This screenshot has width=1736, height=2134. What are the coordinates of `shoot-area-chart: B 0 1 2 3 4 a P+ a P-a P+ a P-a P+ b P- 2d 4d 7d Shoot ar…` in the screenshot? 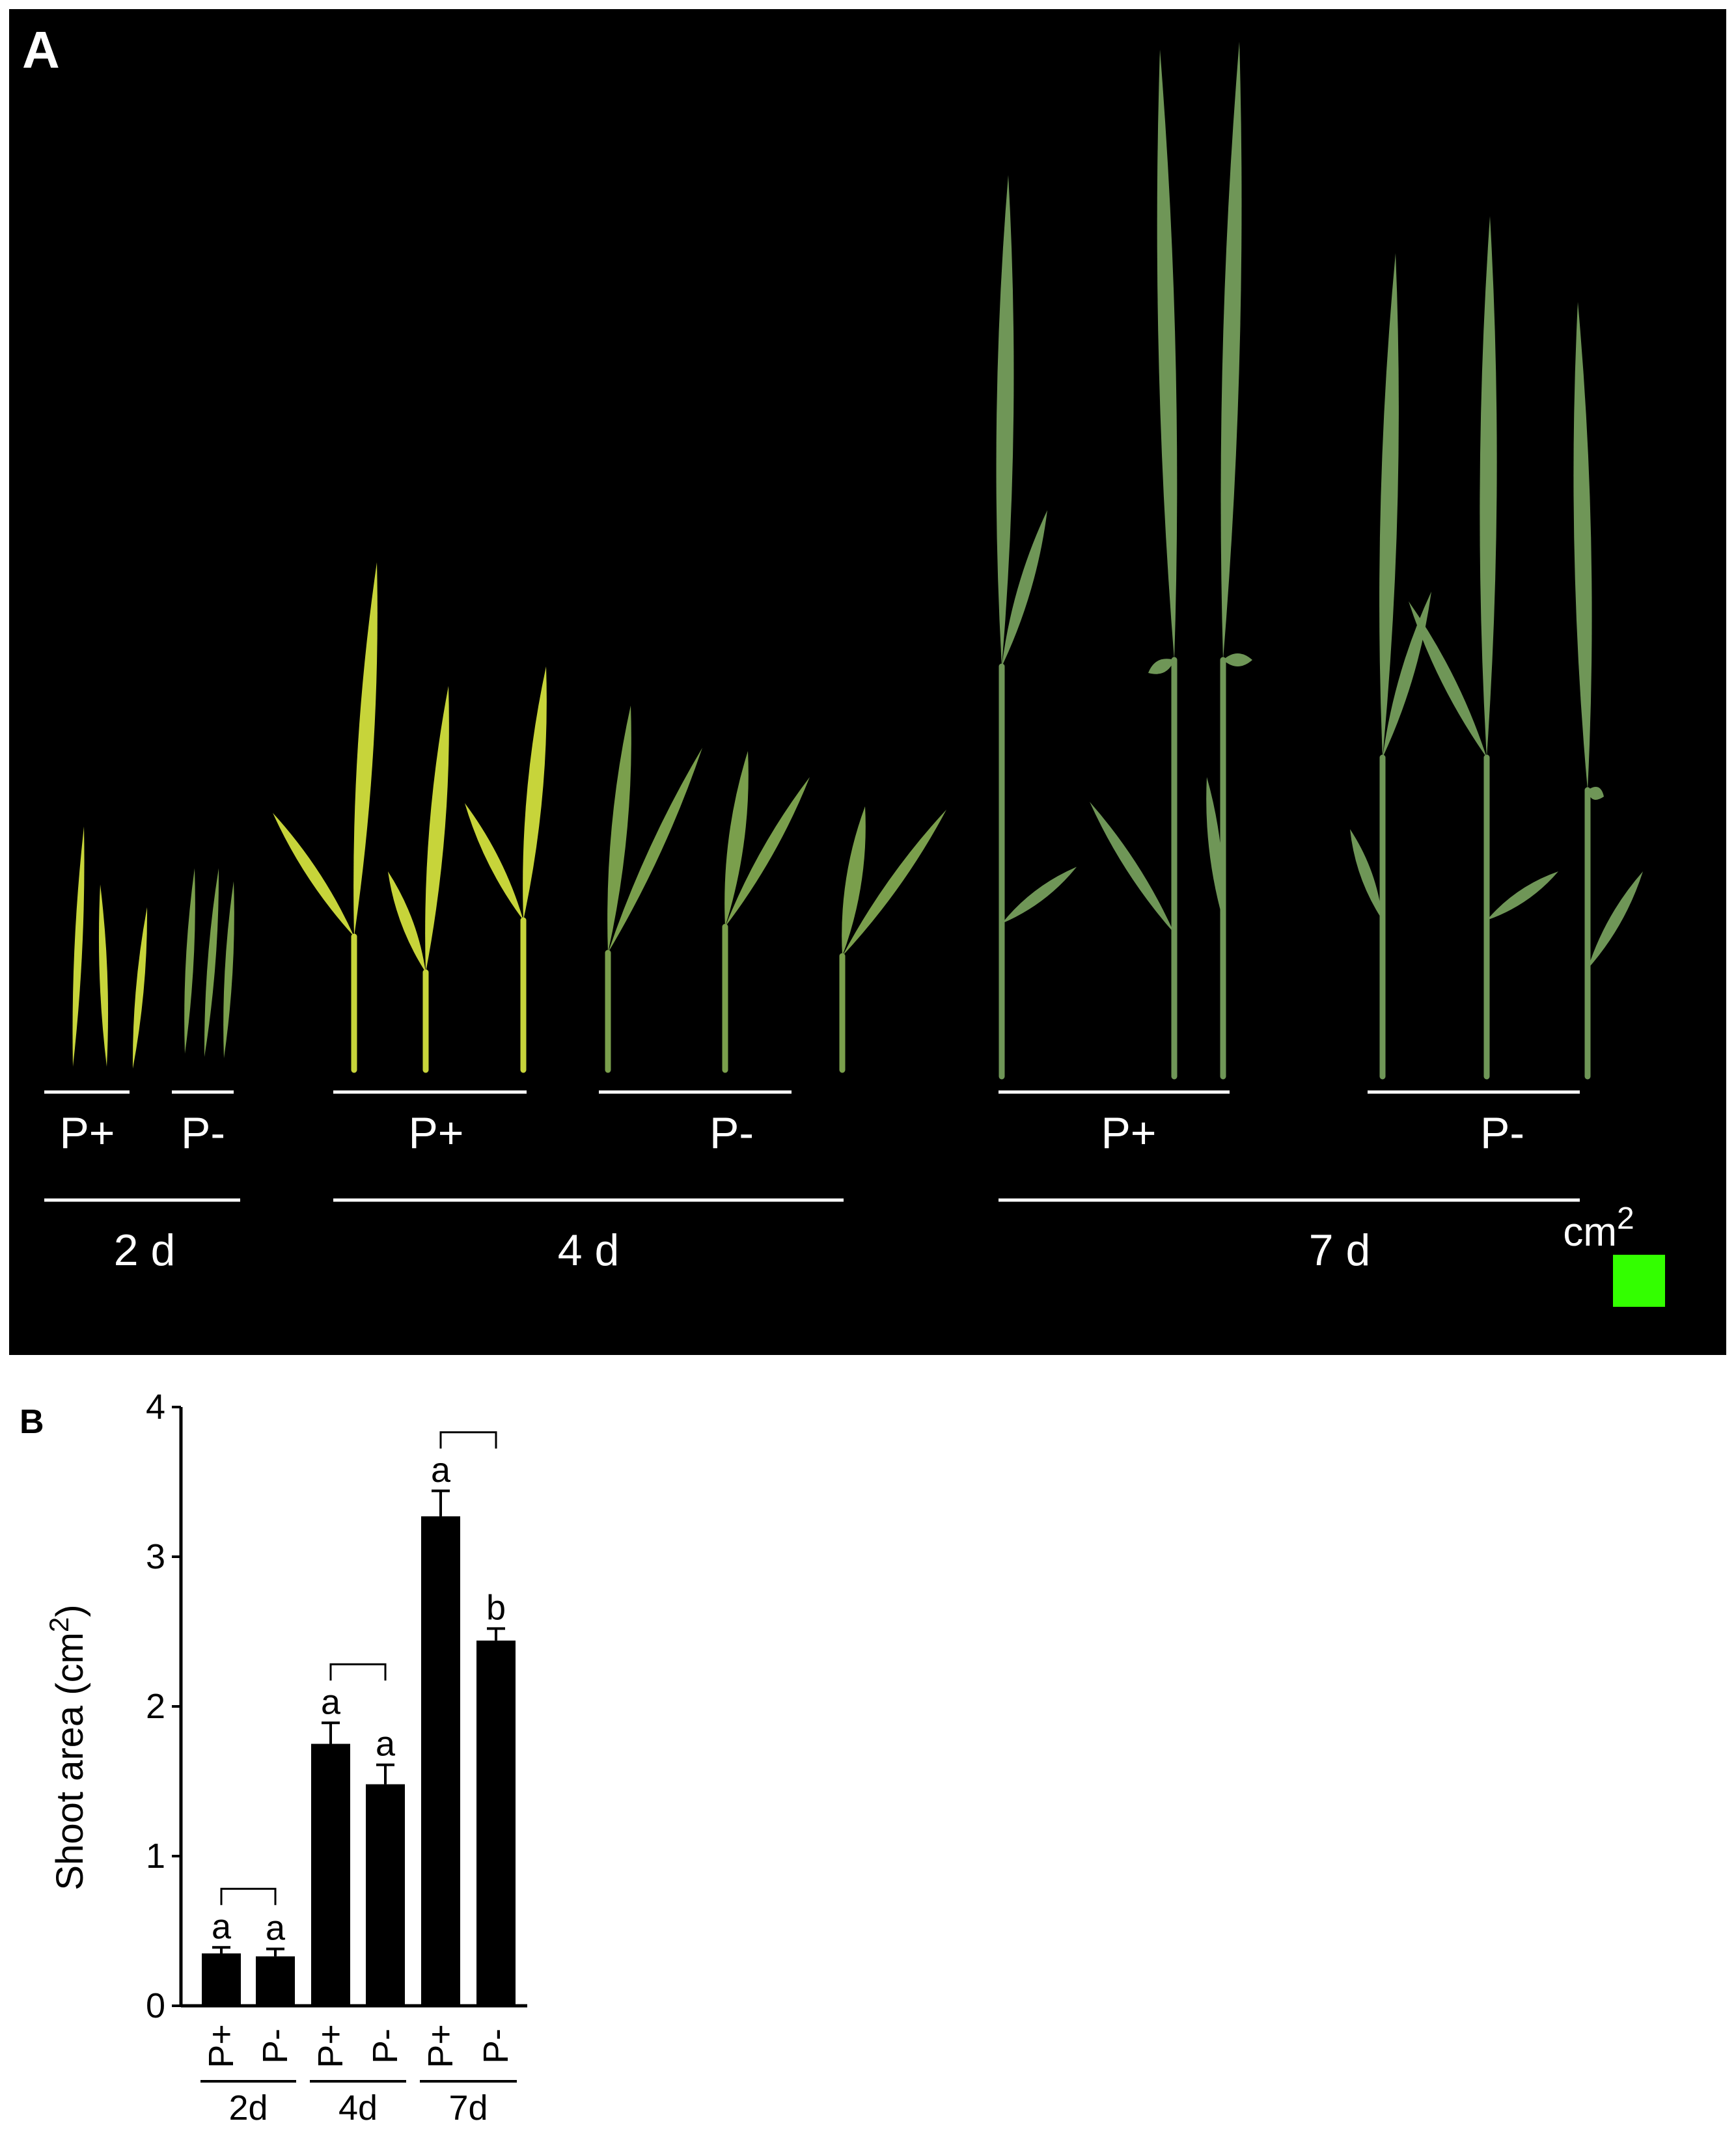 It's located at (273, 1758).